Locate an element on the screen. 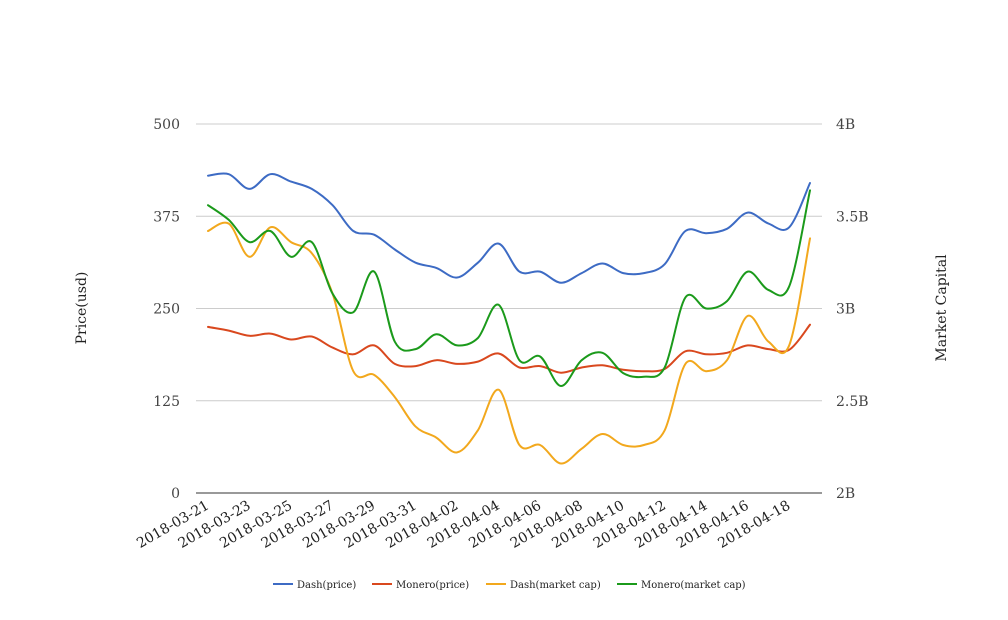 The height and width of the screenshot is (620, 1008). series-line-monero-price is located at coordinates (509, 348).